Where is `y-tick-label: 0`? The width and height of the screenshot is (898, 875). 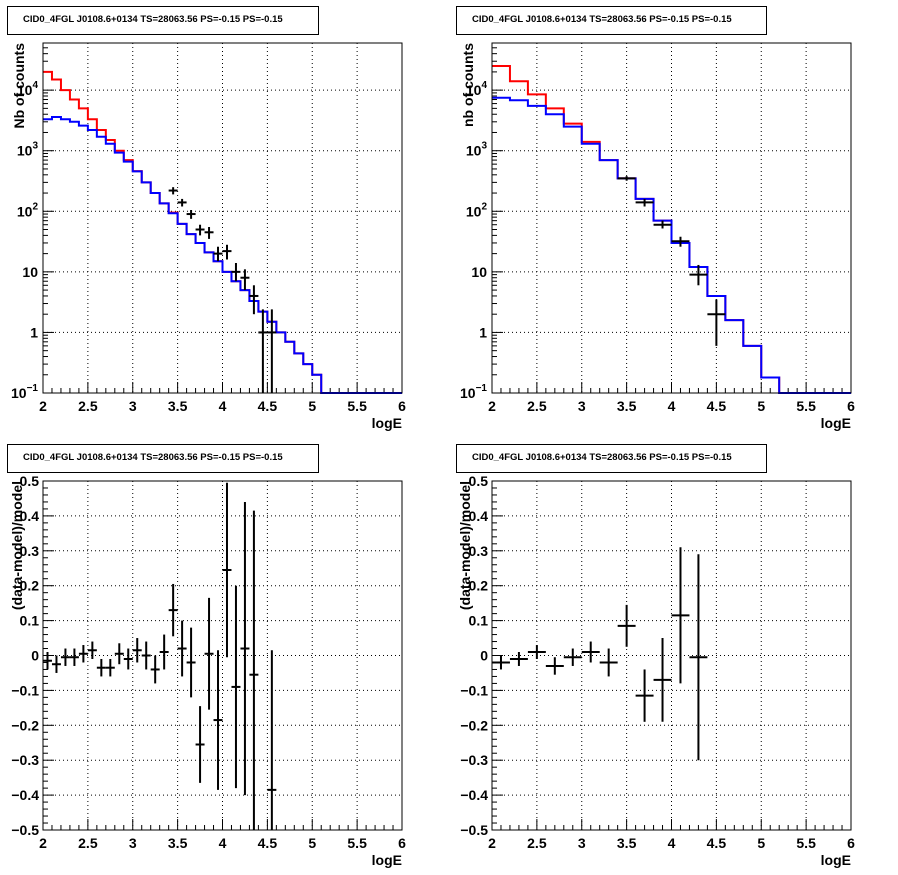 y-tick-label: 0 is located at coordinates (35, 656).